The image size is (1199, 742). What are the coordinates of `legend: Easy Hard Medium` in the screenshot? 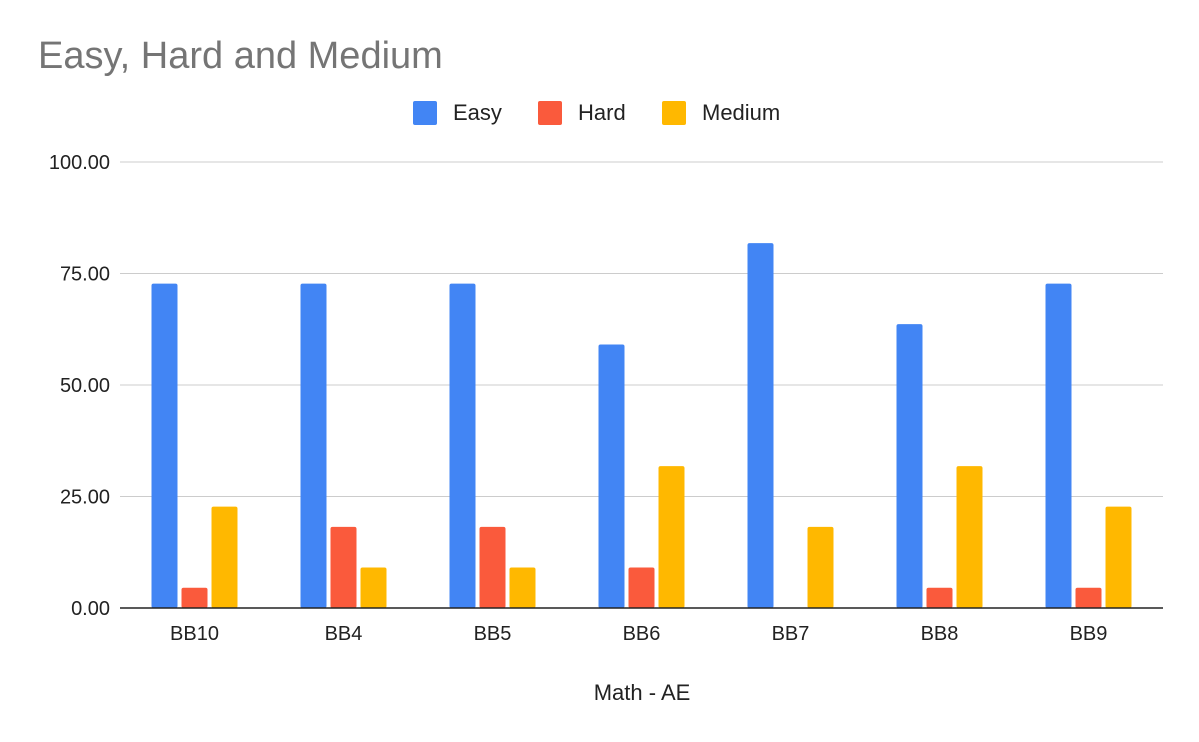 It's located at (596, 112).